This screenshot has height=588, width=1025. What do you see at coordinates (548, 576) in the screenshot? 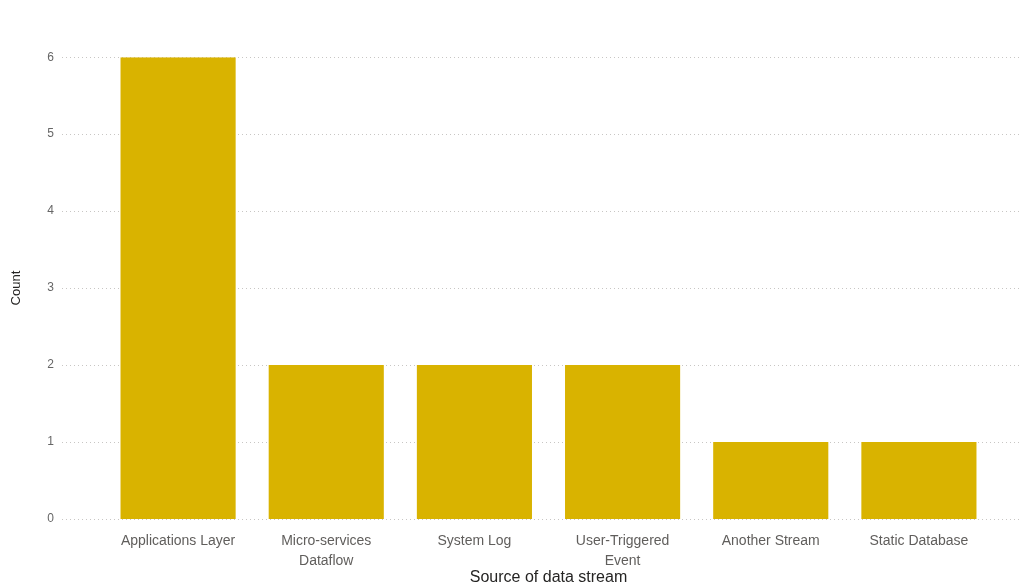
I see `x-axis-title: Source of data stream` at bounding box center [548, 576].